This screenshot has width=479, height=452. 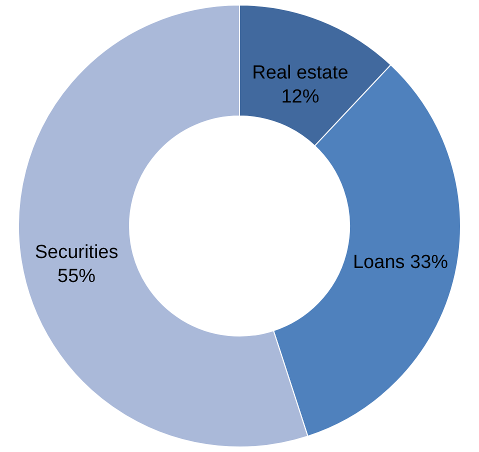 What do you see at coordinates (400, 262) in the screenshot?
I see `slice-label: Loans 33%` at bounding box center [400, 262].